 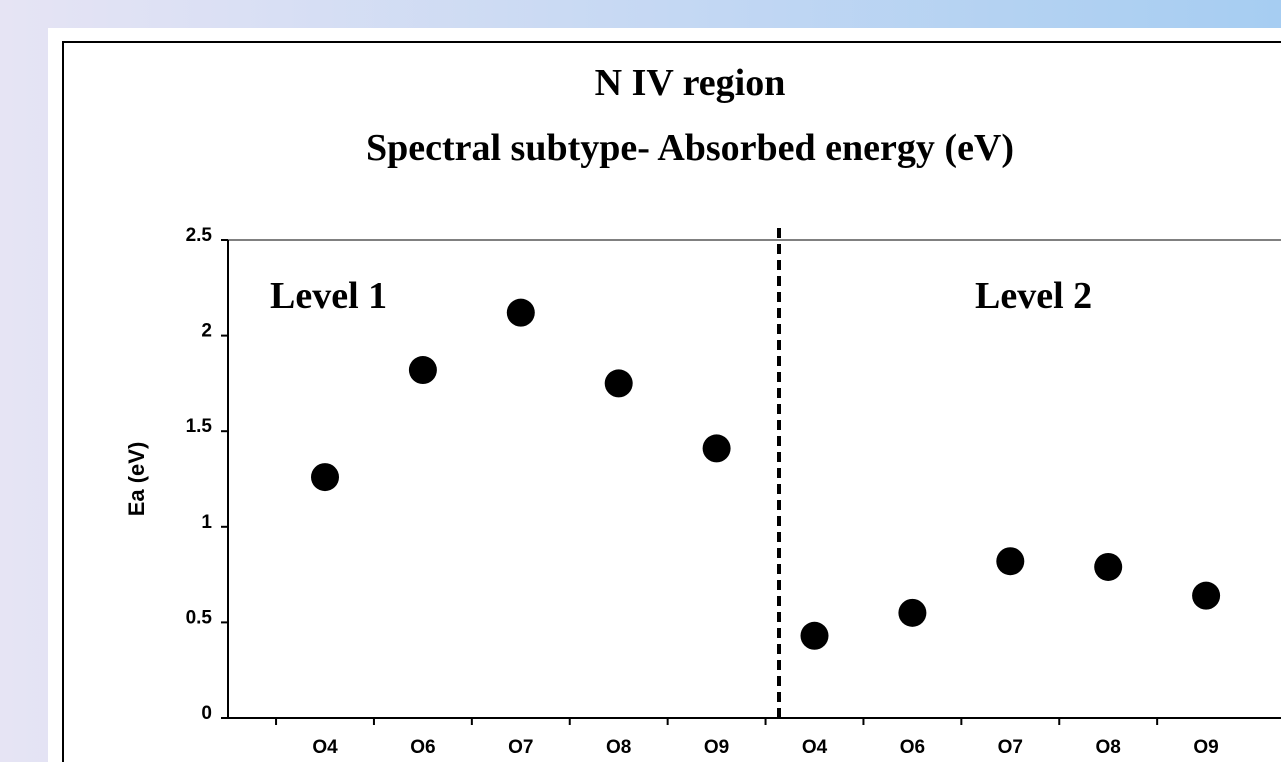 I want to click on y-axis-label: Ea (eV), so click(x=136, y=479).